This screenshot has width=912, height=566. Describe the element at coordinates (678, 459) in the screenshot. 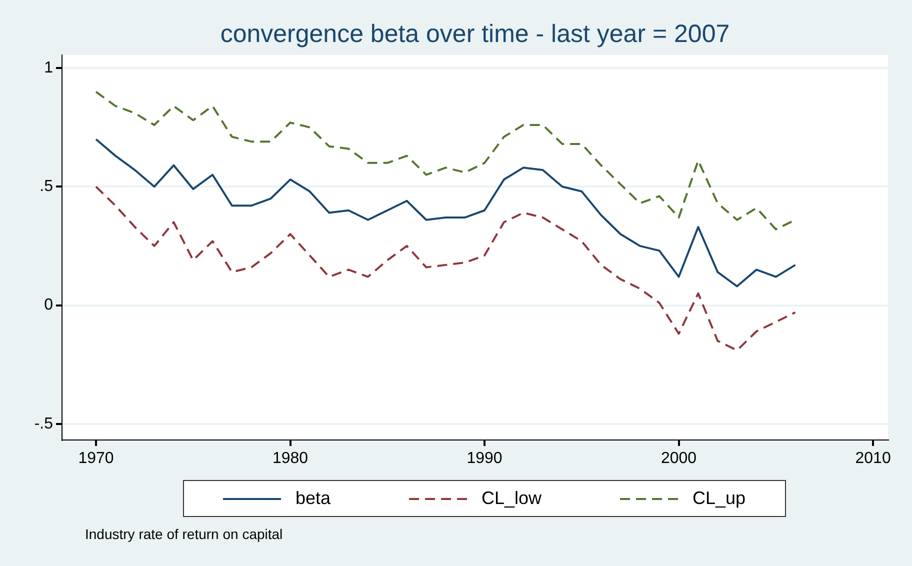

I see `x-tick-label: 2000` at that location.